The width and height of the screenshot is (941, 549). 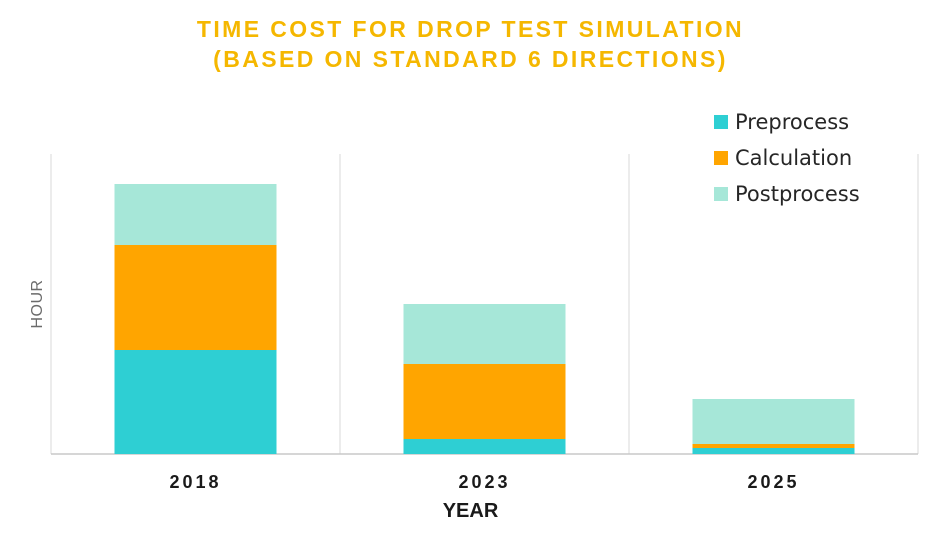 I want to click on chart-legend: Preprocess Calculation Postprocess, so click(x=787, y=158).